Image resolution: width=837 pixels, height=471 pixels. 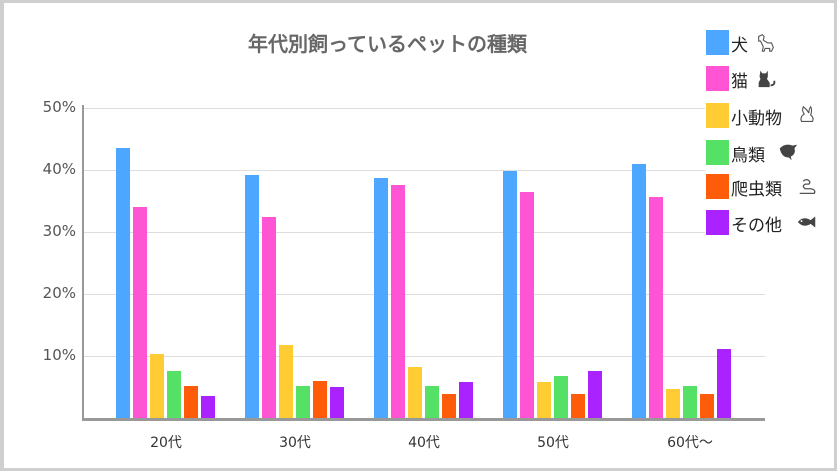 I want to click on legend-label: 小動物, so click(x=756, y=119).